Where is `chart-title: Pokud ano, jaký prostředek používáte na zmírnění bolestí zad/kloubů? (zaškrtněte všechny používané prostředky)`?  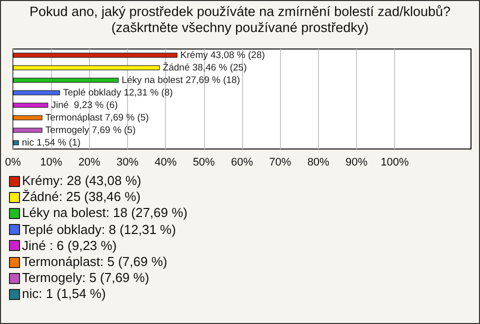
chart-title: Pokud ano, jaký prostředek používáte na zmírnění bolestí zad/kloubů? (zaškrtněte všechny používané prostředky) is located at coordinates (240, 20).